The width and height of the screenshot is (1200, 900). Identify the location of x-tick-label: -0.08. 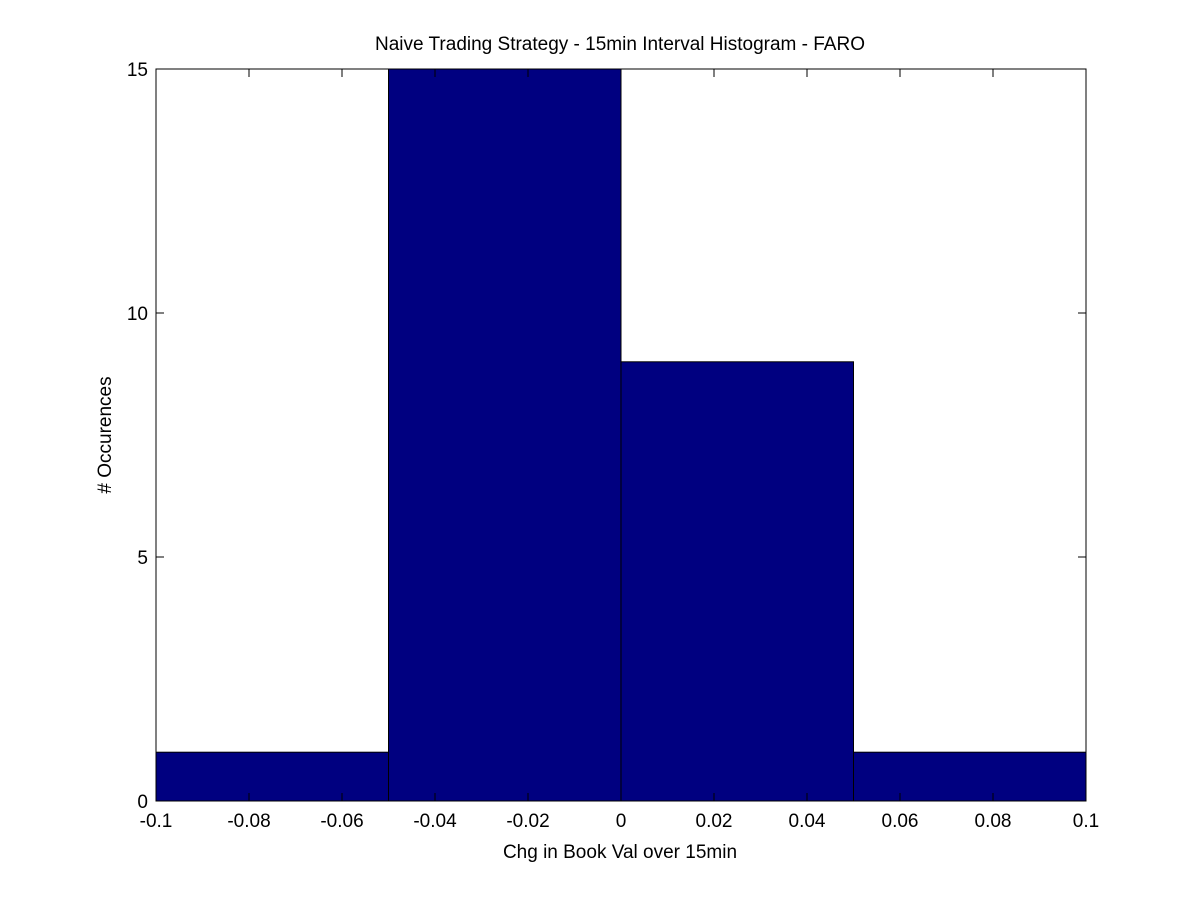
(248, 821).